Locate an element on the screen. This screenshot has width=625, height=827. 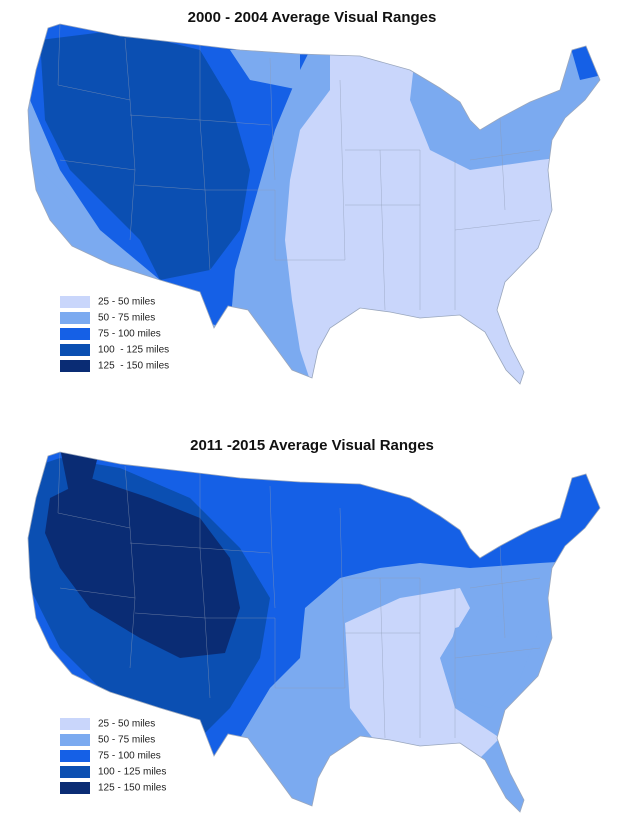
map-title: 2011 -2015 Average Visual Ranges is located at coordinates (312, 445).